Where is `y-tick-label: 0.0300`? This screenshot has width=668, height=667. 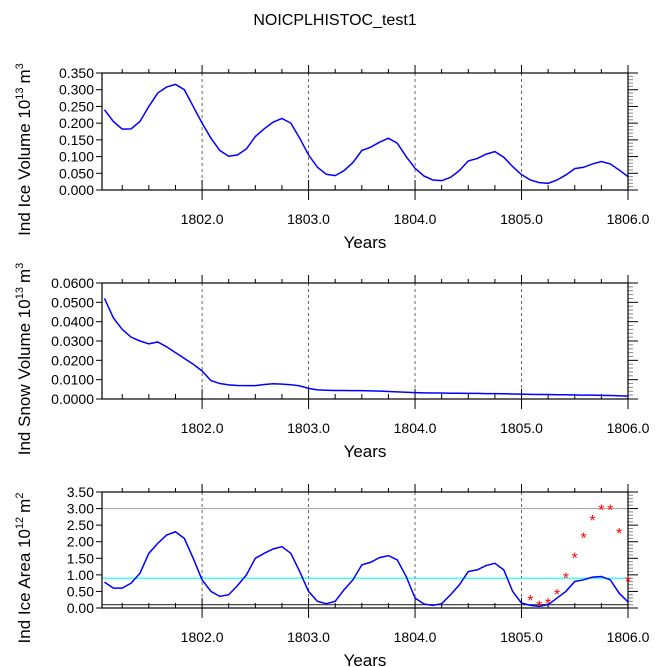
y-tick-label: 0.0300 is located at coordinates (72, 341).